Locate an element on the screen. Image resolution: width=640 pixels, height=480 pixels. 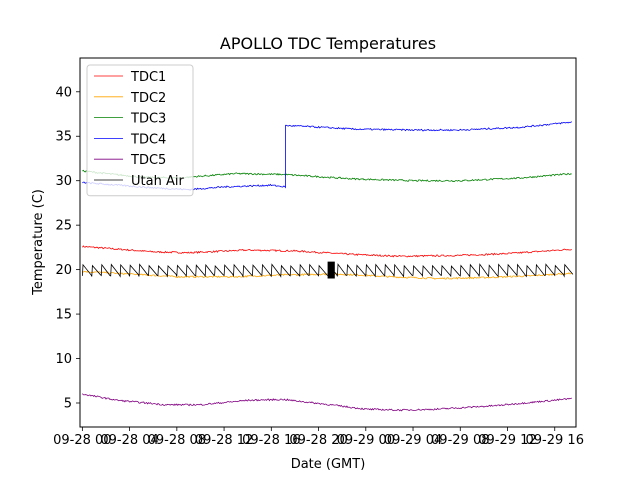
y-axis-label: Temperature (C) is located at coordinates (38, 242).